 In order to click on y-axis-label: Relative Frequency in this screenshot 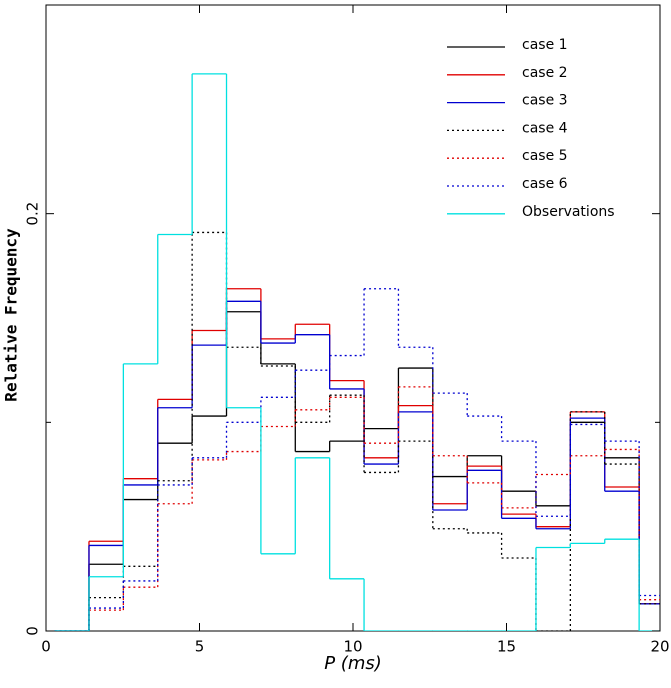, I will do `click(11, 315)`.